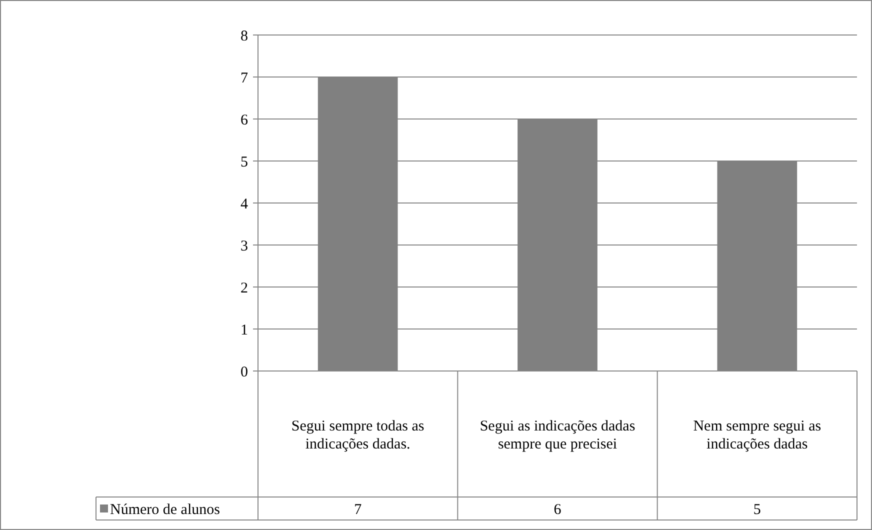  I want to click on x-tick-label: Segui as indicações dadas sempre que precisei, so click(558, 435).